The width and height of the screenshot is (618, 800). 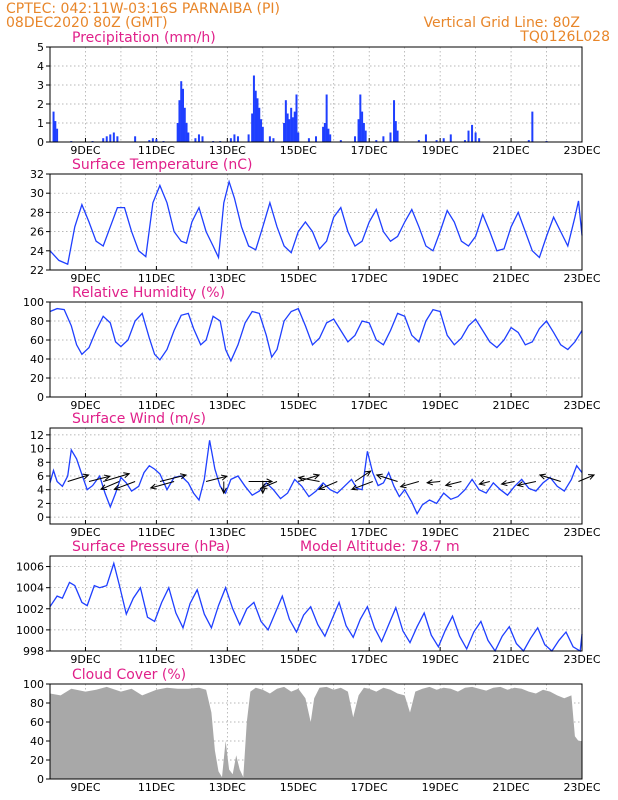 I want to click on rh-ytick-label: 100, so click(x=33, y=302).